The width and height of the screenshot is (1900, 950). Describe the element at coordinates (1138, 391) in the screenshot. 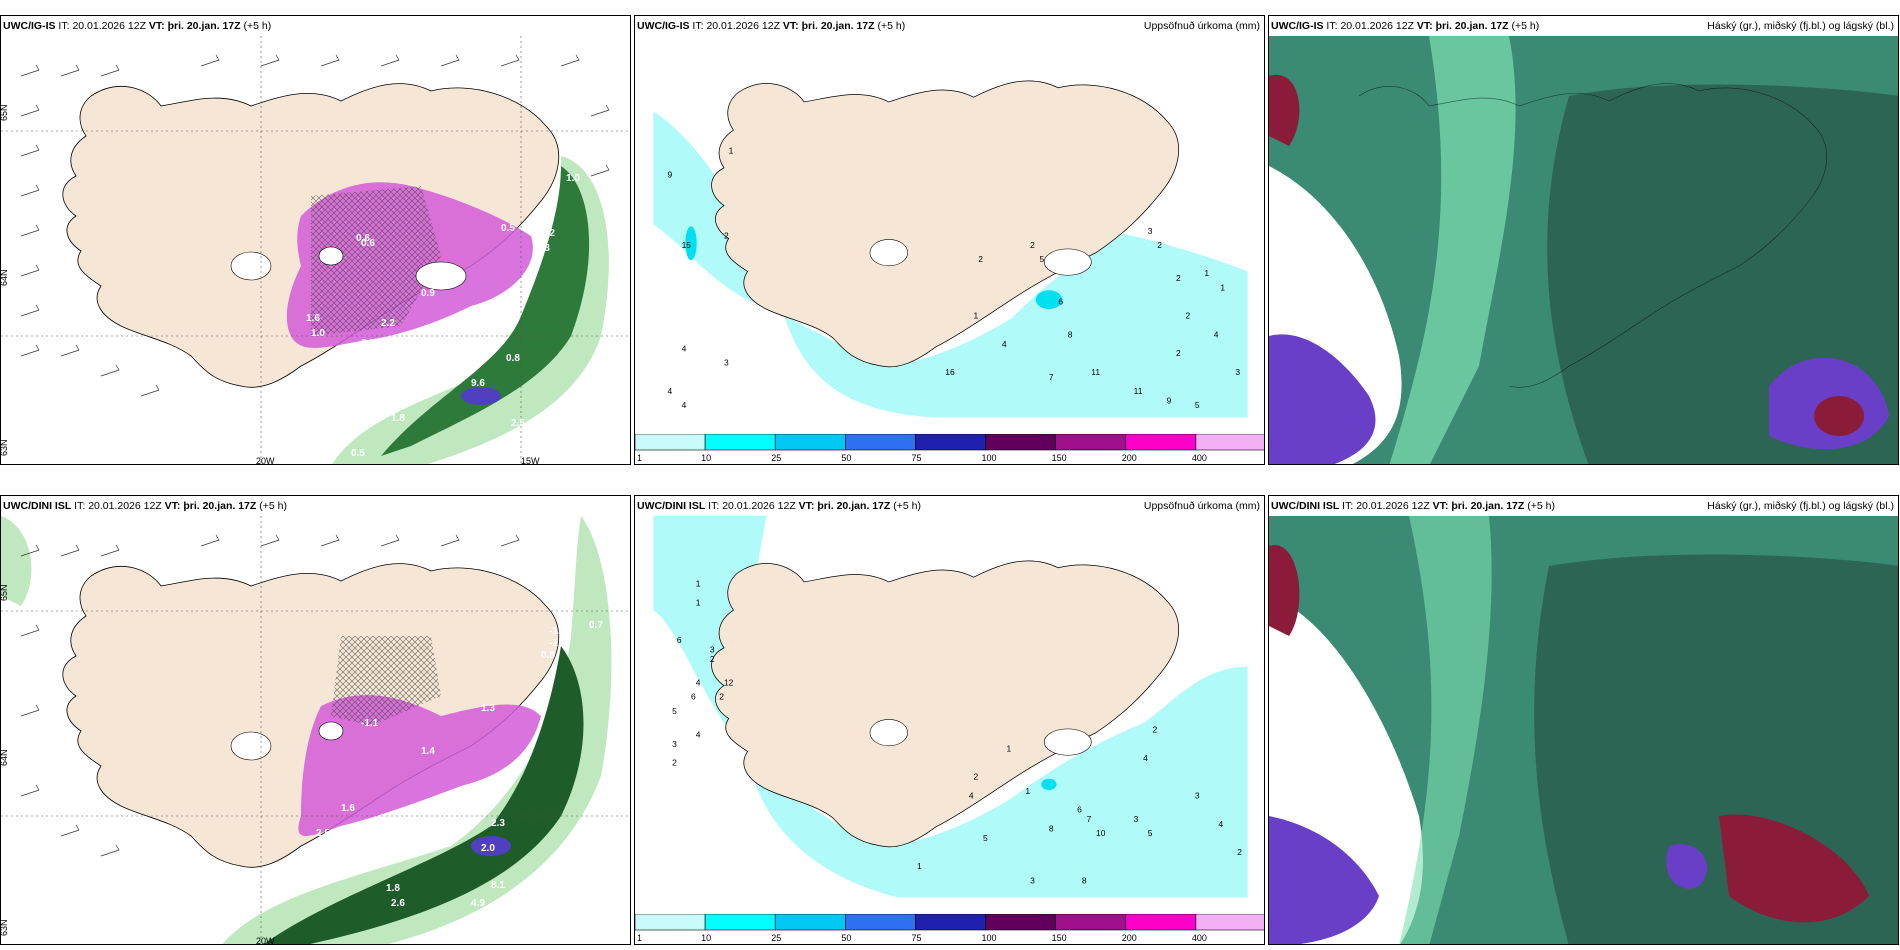

I see `value-label: 11` at that location.